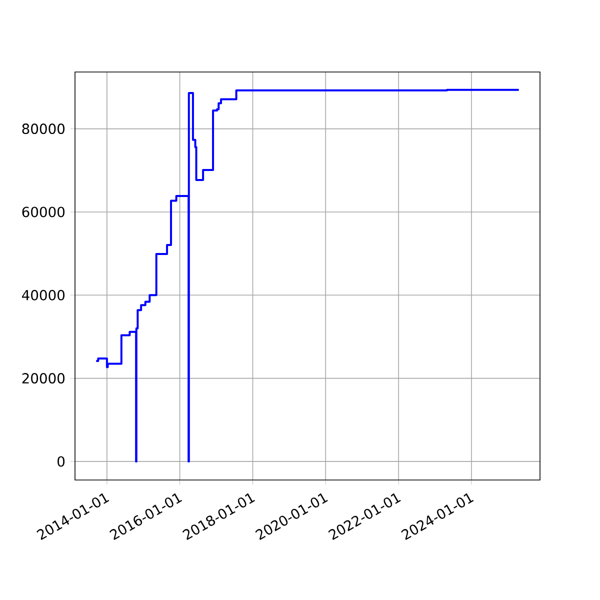 This screenshot has width=600, height=600. Describe the element at coordinates (43, 378) in the screenshot. I see `y-tick-label: 20000` at that location.